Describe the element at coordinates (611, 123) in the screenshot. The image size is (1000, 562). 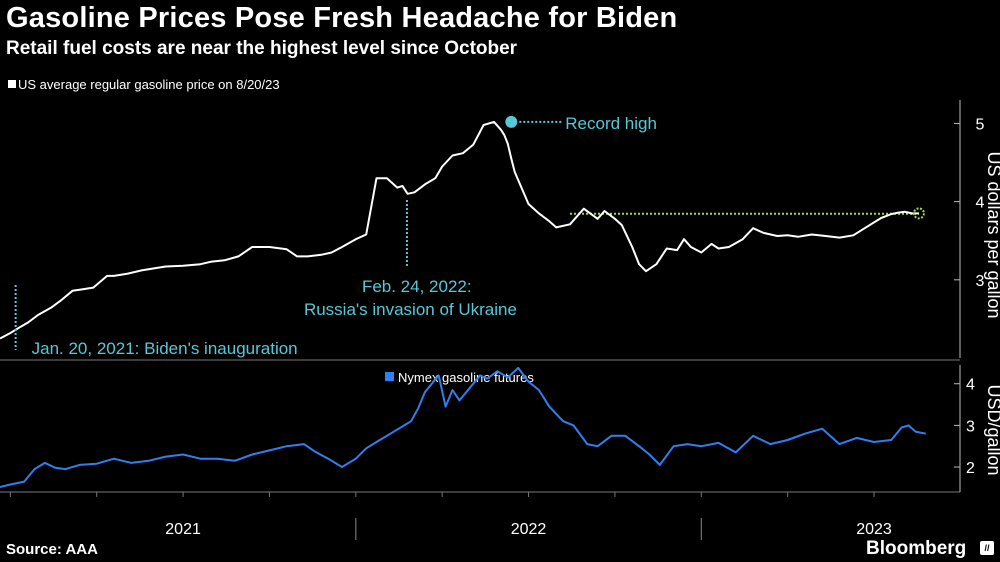
I see `record-high-label: Record high` at that location.